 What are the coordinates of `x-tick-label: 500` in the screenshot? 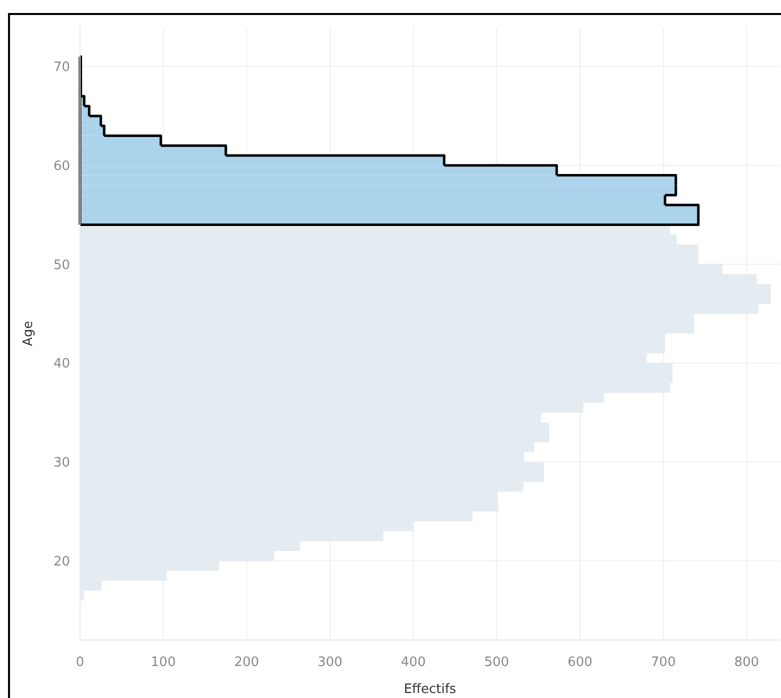 It's located at (497, 662).